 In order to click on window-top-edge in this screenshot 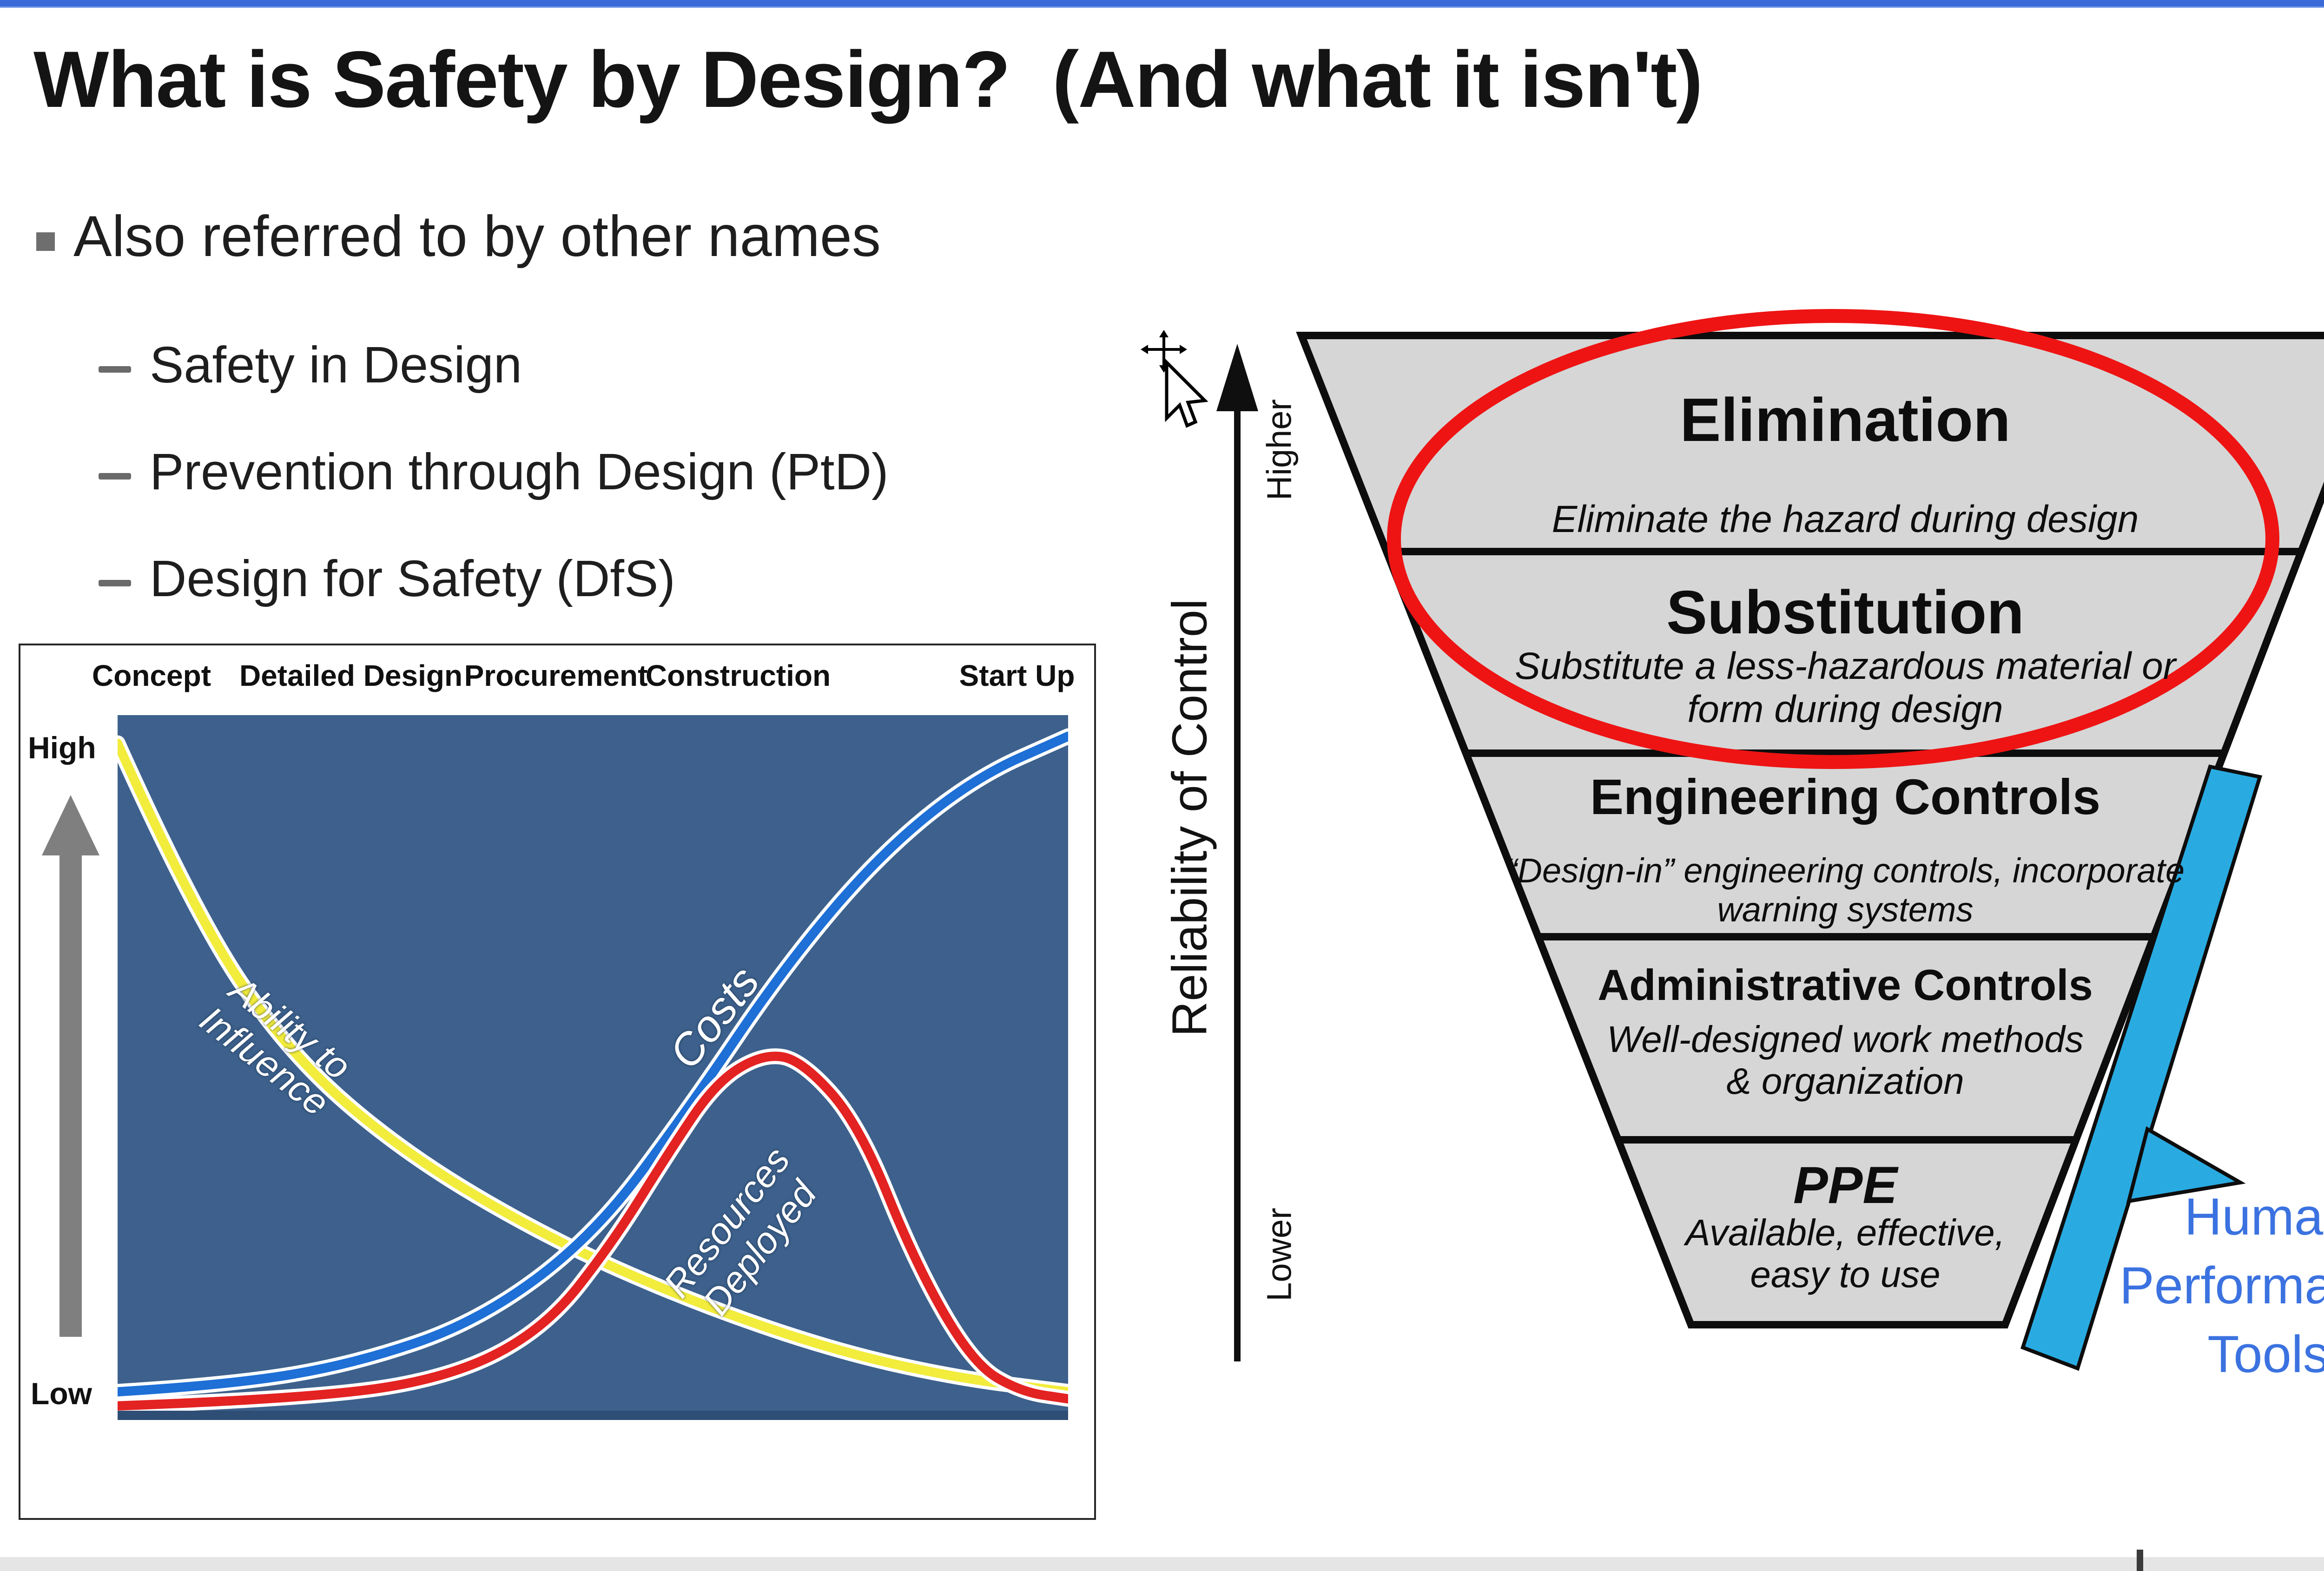, I will do `click(1162, 4)`.